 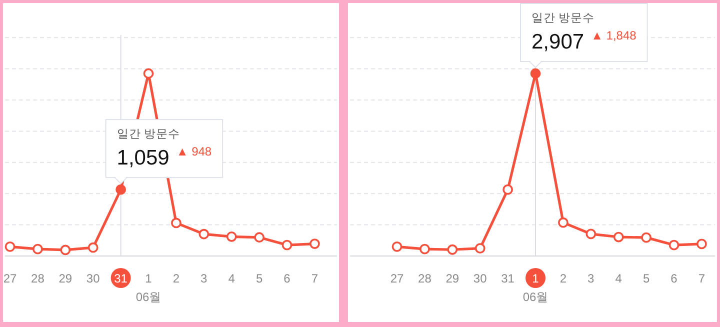 I want to click on annotation: 2,907, so click(x=558, y=42).